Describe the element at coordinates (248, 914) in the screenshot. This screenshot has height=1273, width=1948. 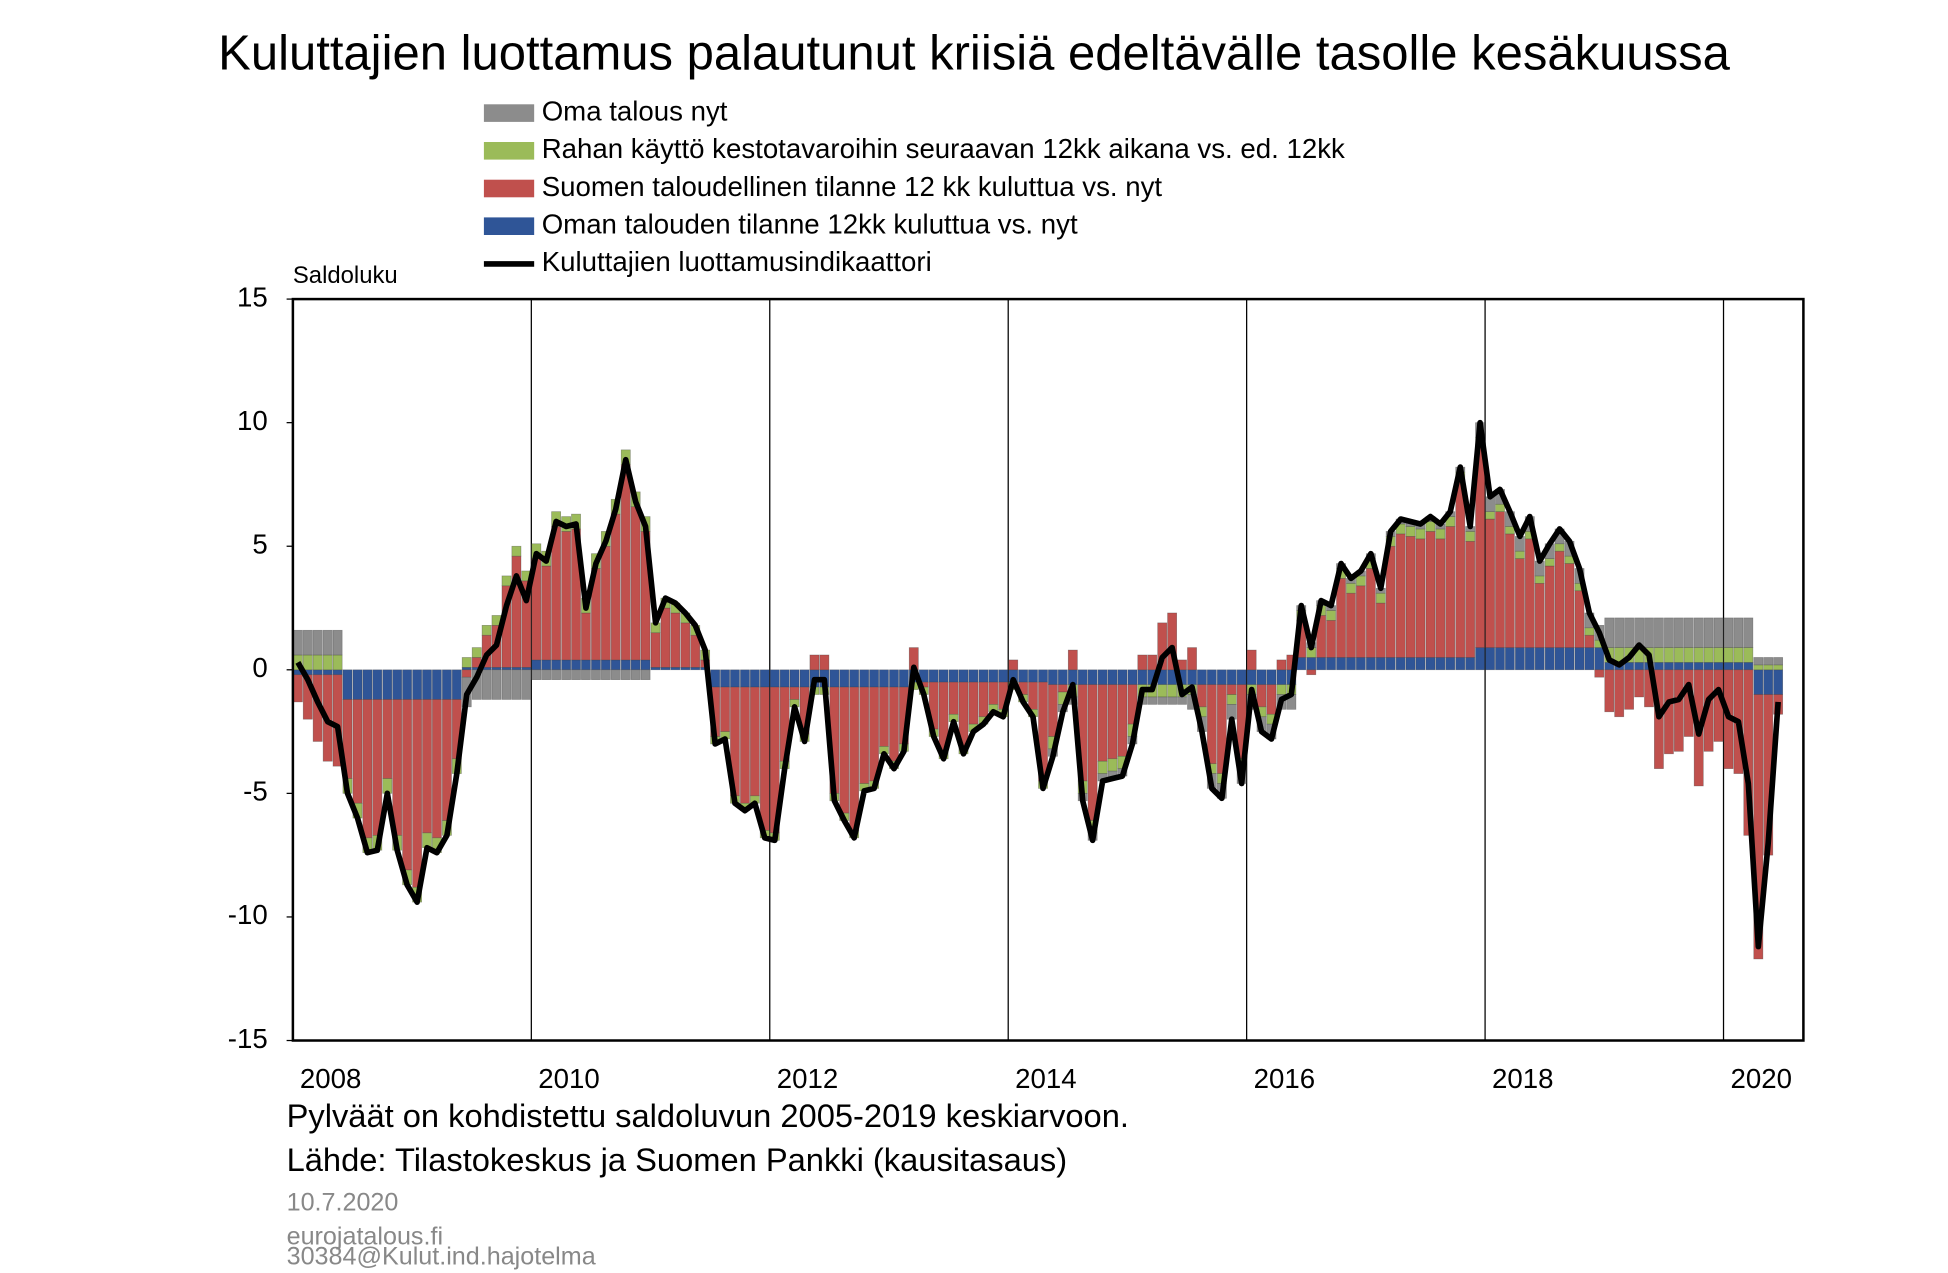
I see `y-tick-label: -10` at that location.